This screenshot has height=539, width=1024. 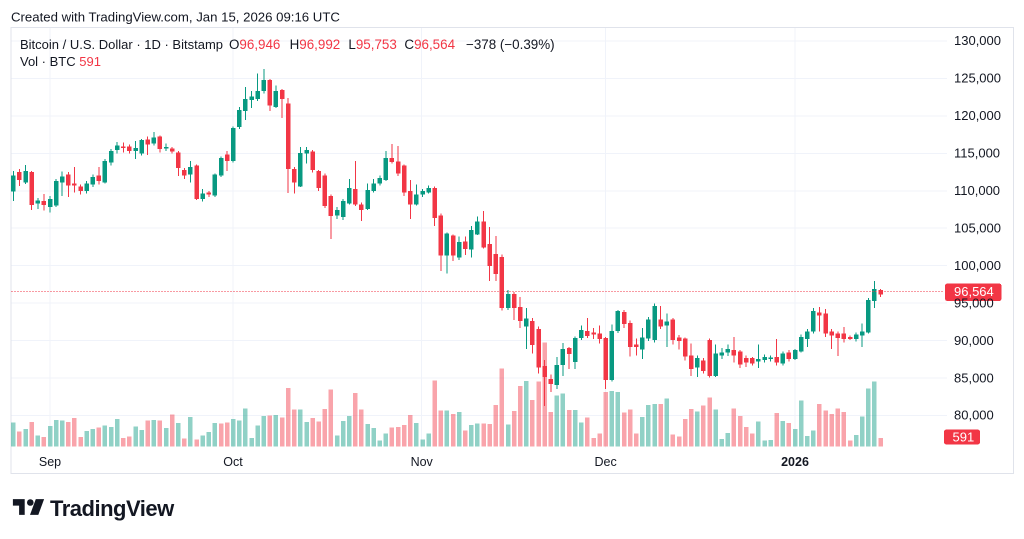 I want to click on svg-text: −378 (−0.39%), so click(x=510, y=44).